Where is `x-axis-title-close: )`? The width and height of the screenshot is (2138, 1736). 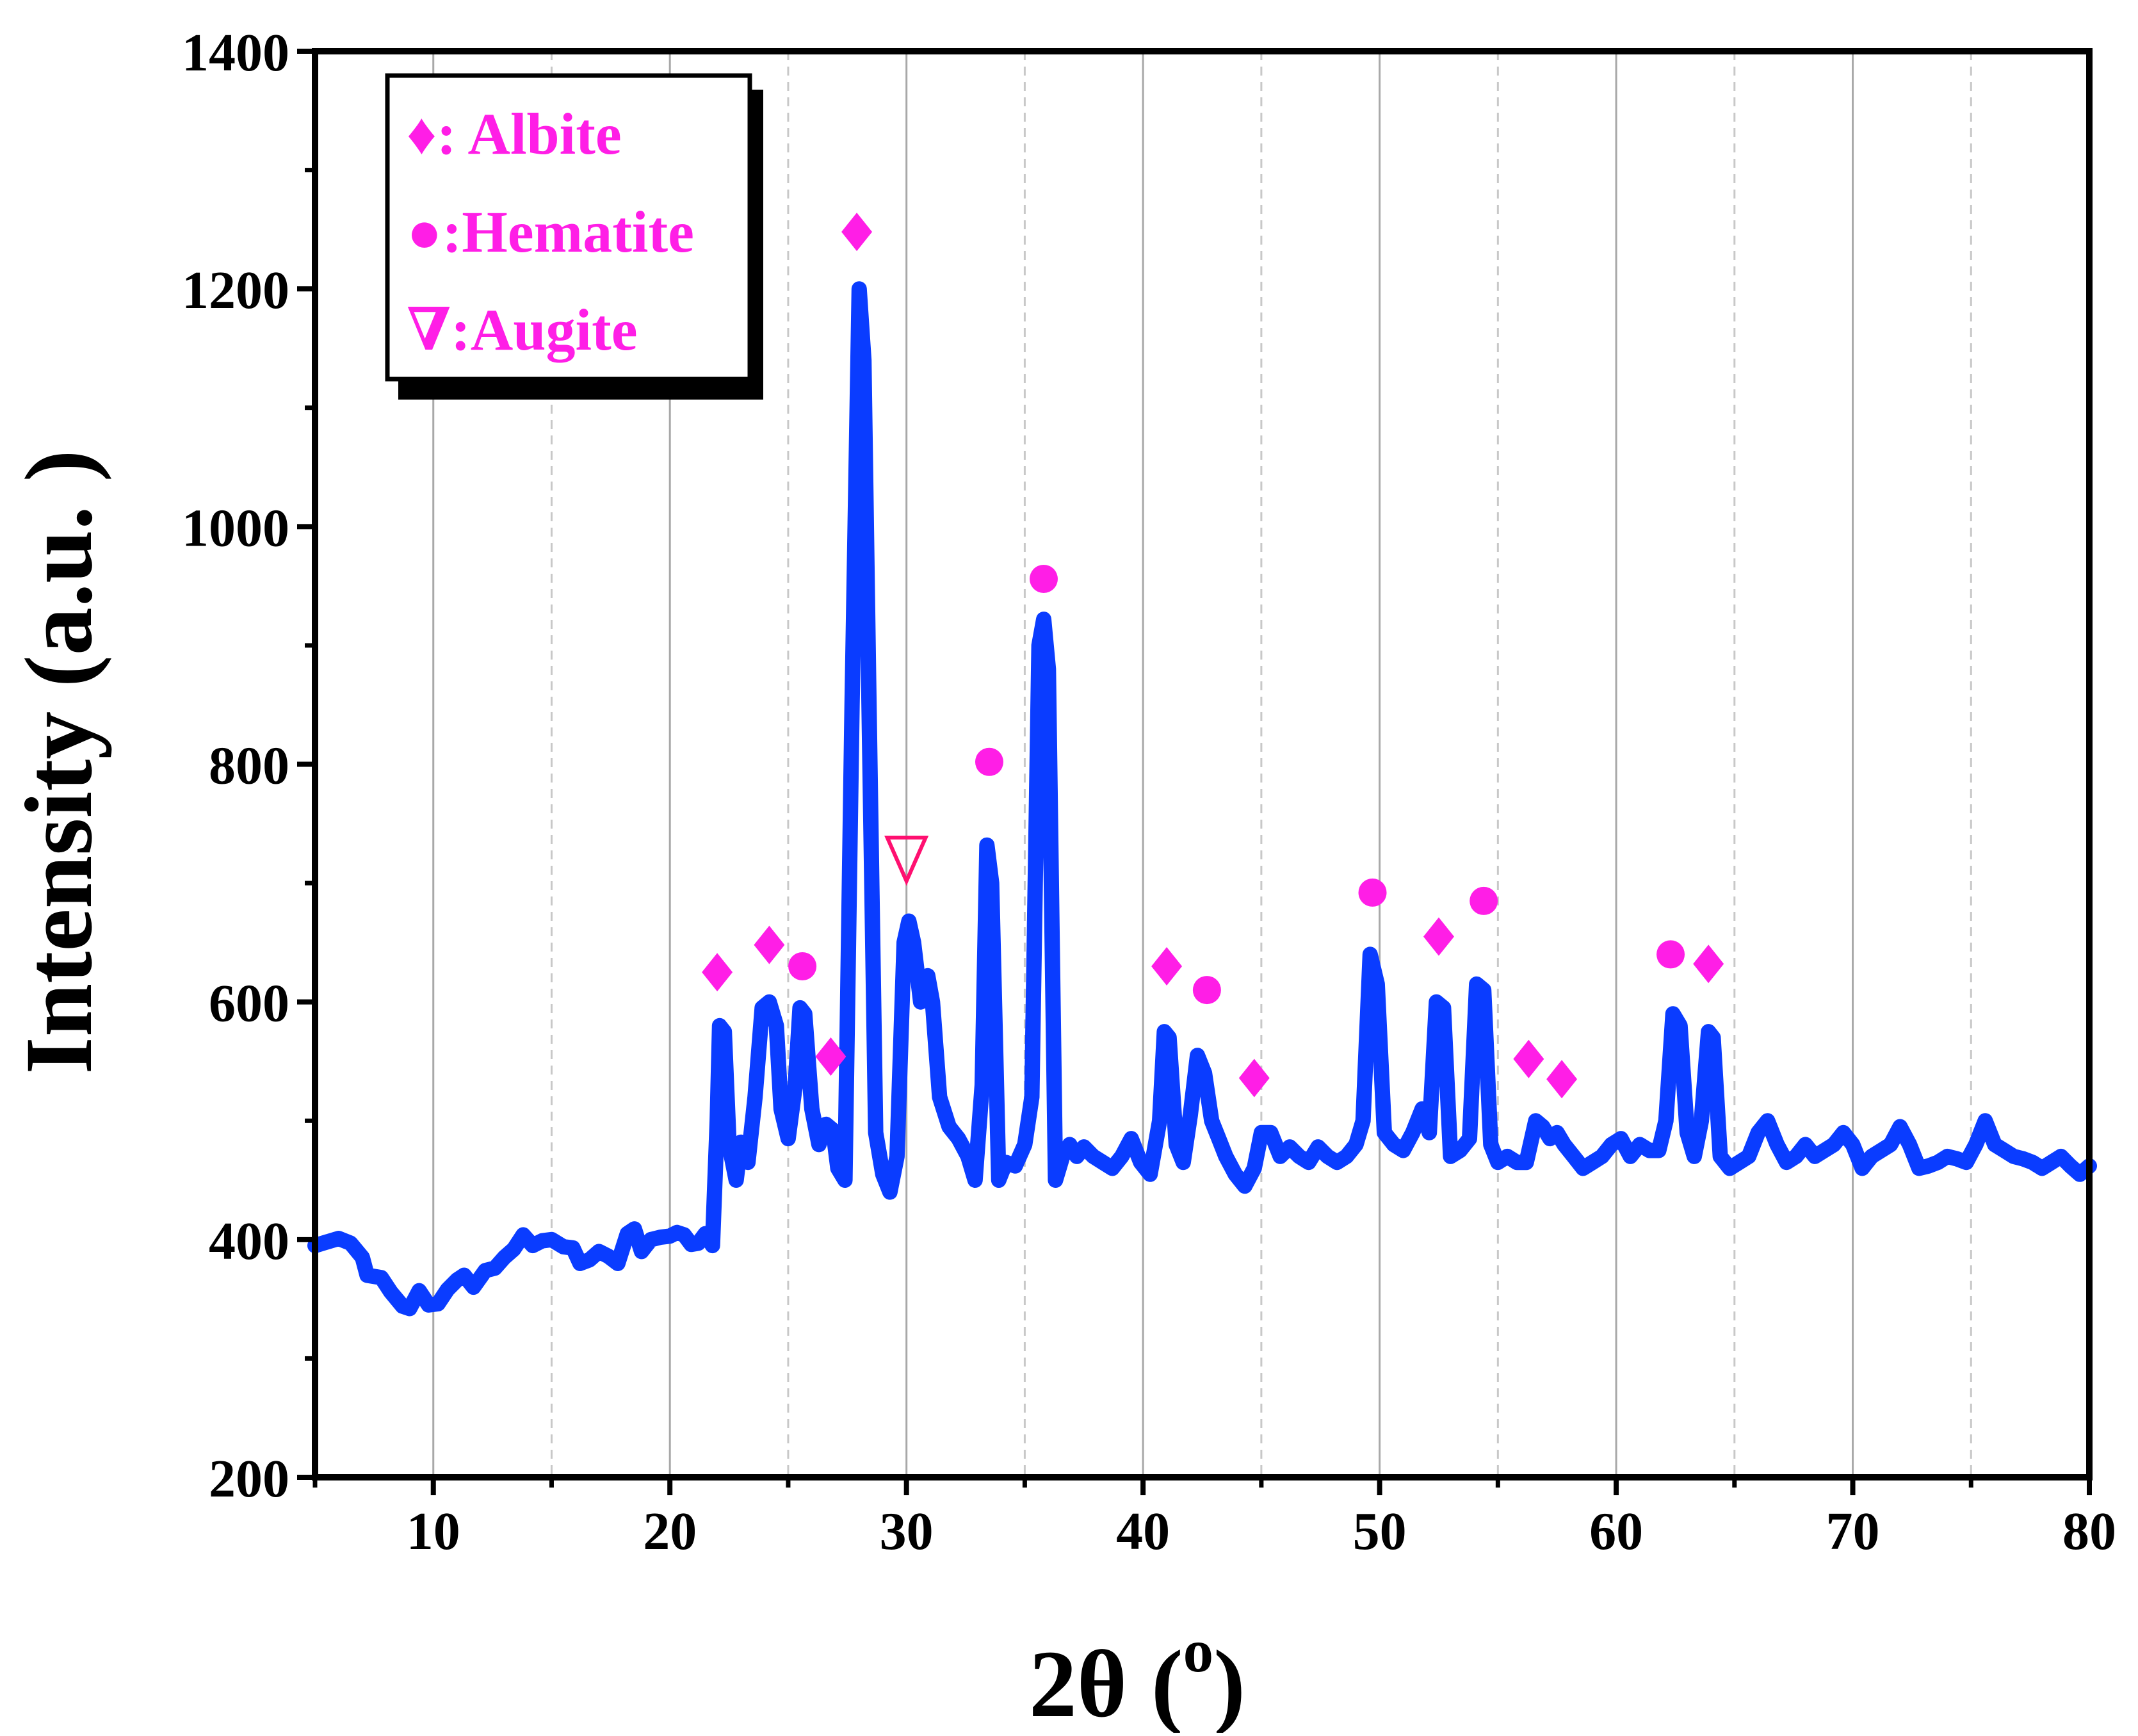
x-axis-title-close: ) is located at coordinates (1229, 1682).